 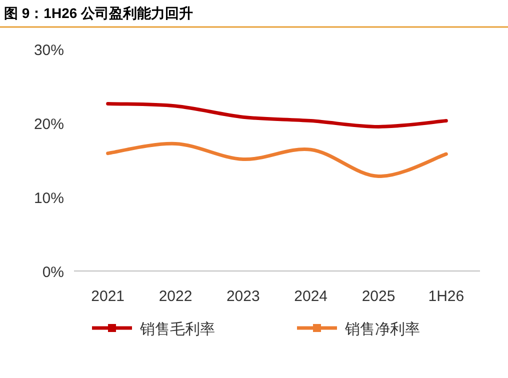 I want to click on x-tick-label: 1H26, so click(x=446, y=296).